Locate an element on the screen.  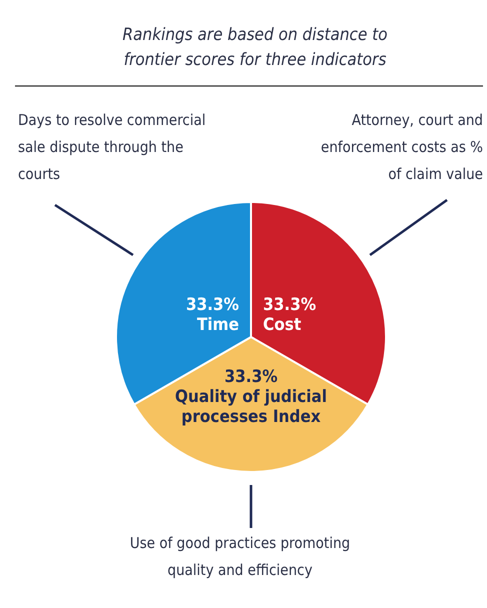
text: Use of good practices promoting quality and efficiency is located at coordinates (240, 556).